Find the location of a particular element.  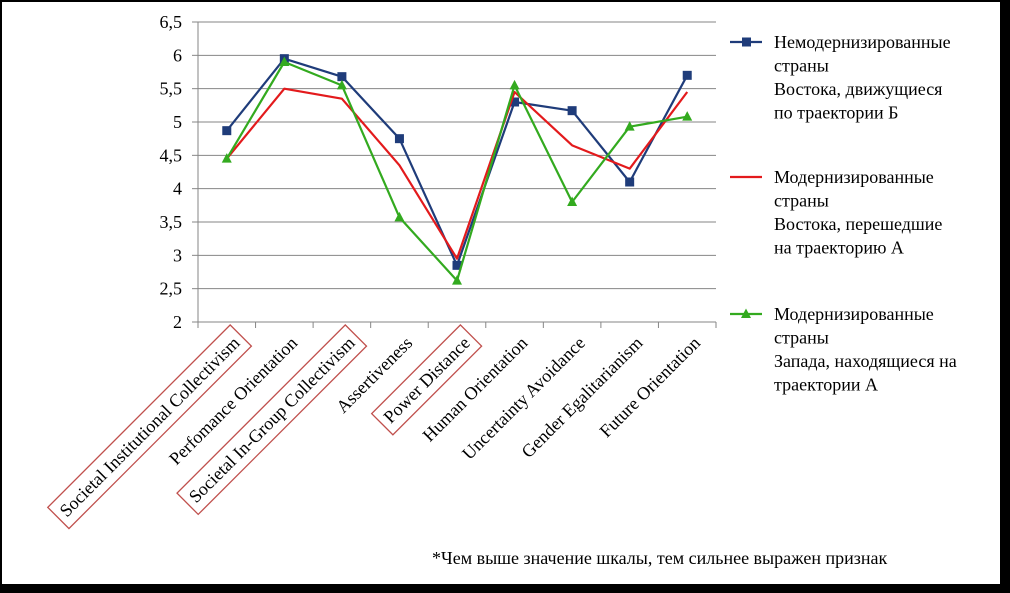

series-line is located at coordinates (457, 173).